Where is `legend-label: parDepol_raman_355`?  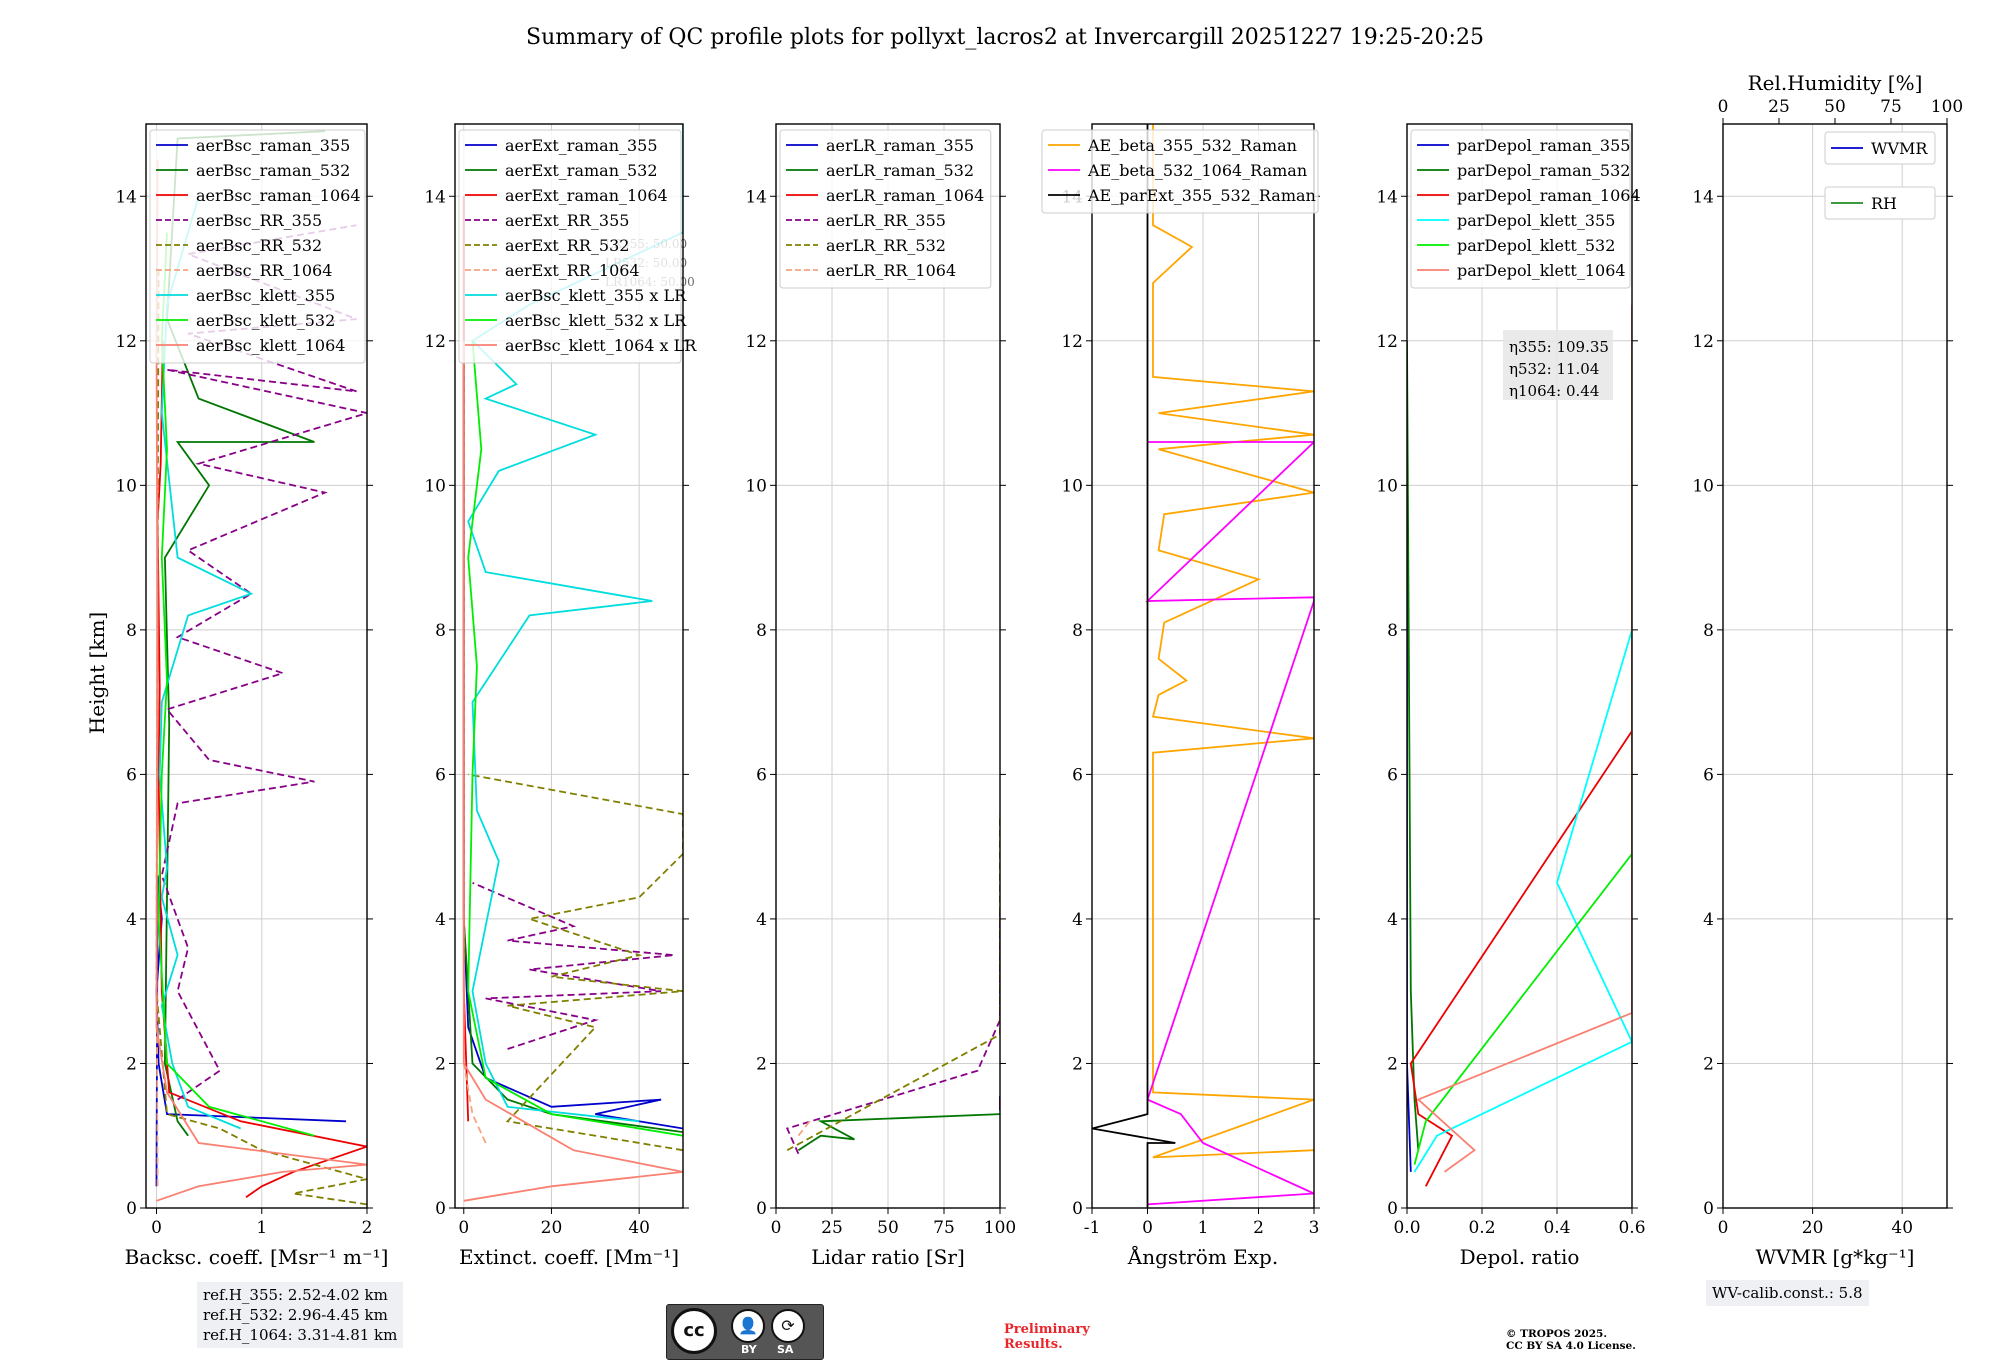
legend-label: parDepol_raman_355 is located at coordinates (1543, 145).